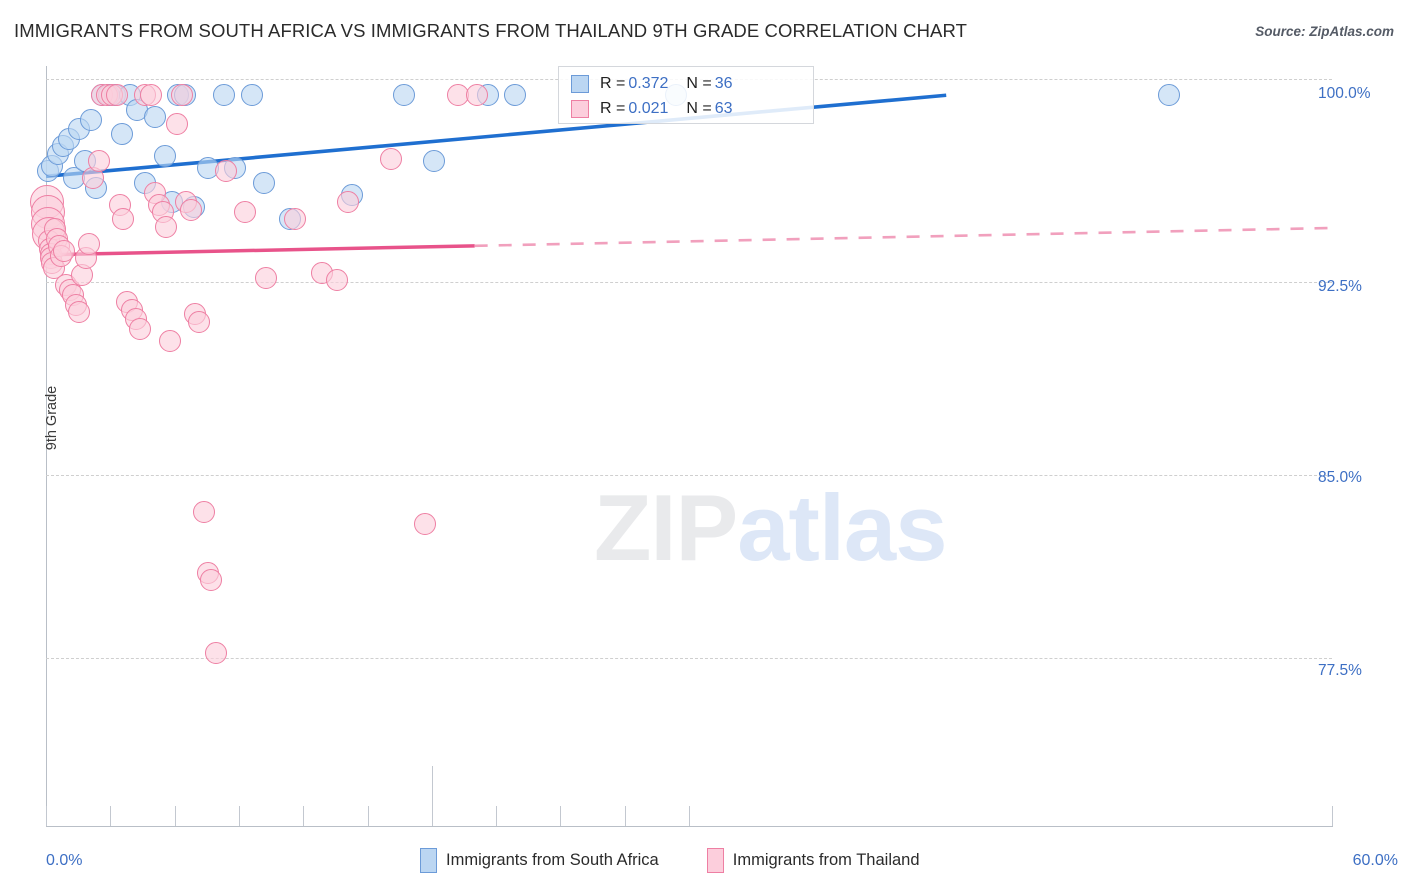  What do you see at coordinates (903, 237) in the screenshot?
I see `trendline-thailand-dashed` at bounding box center [903, 237].